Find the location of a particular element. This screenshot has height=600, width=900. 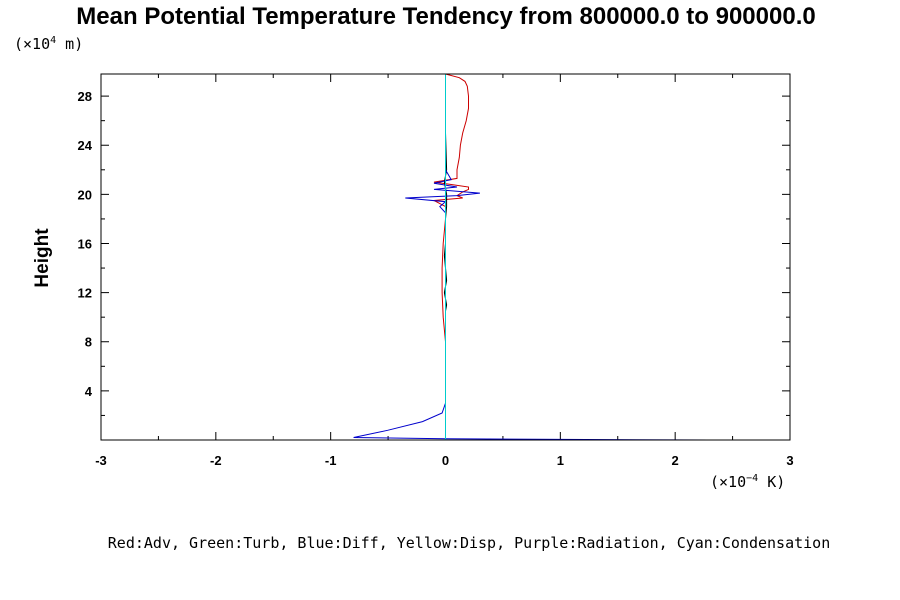

x-tick-label: 2 is located at coordinates (675, 460).